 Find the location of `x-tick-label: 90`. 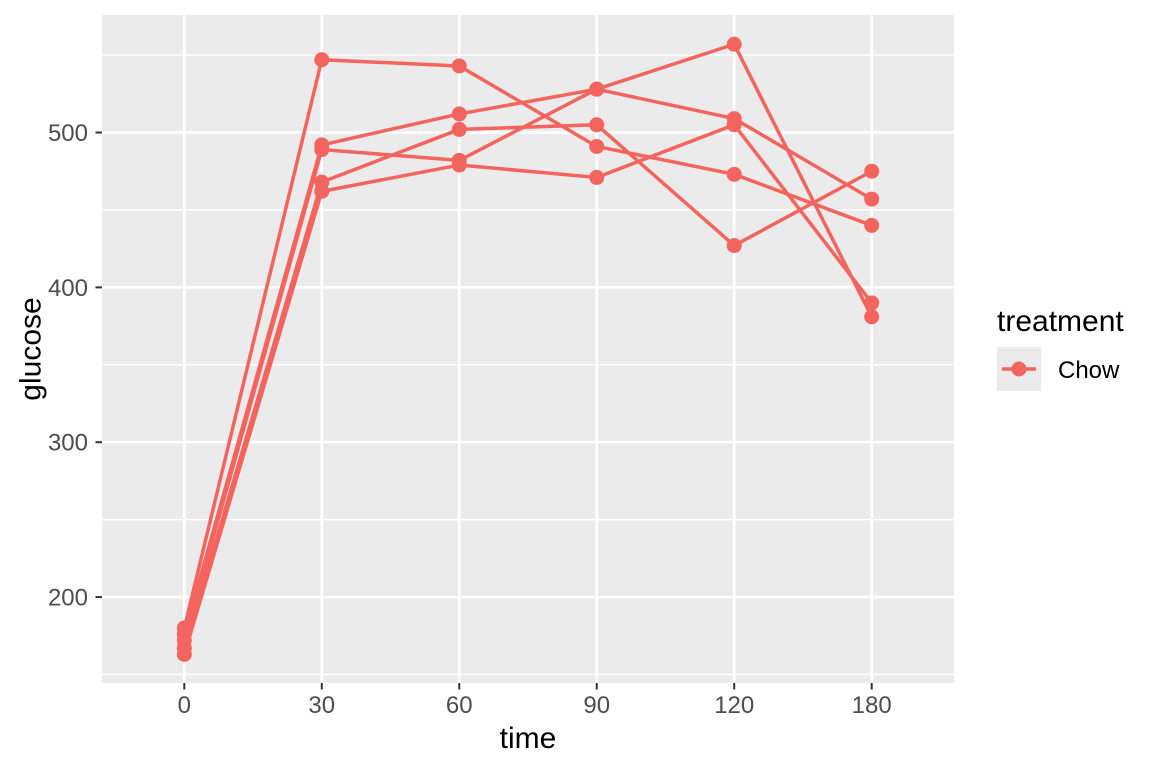

x-tick-label: 90 is located at coordinates (596, 705).